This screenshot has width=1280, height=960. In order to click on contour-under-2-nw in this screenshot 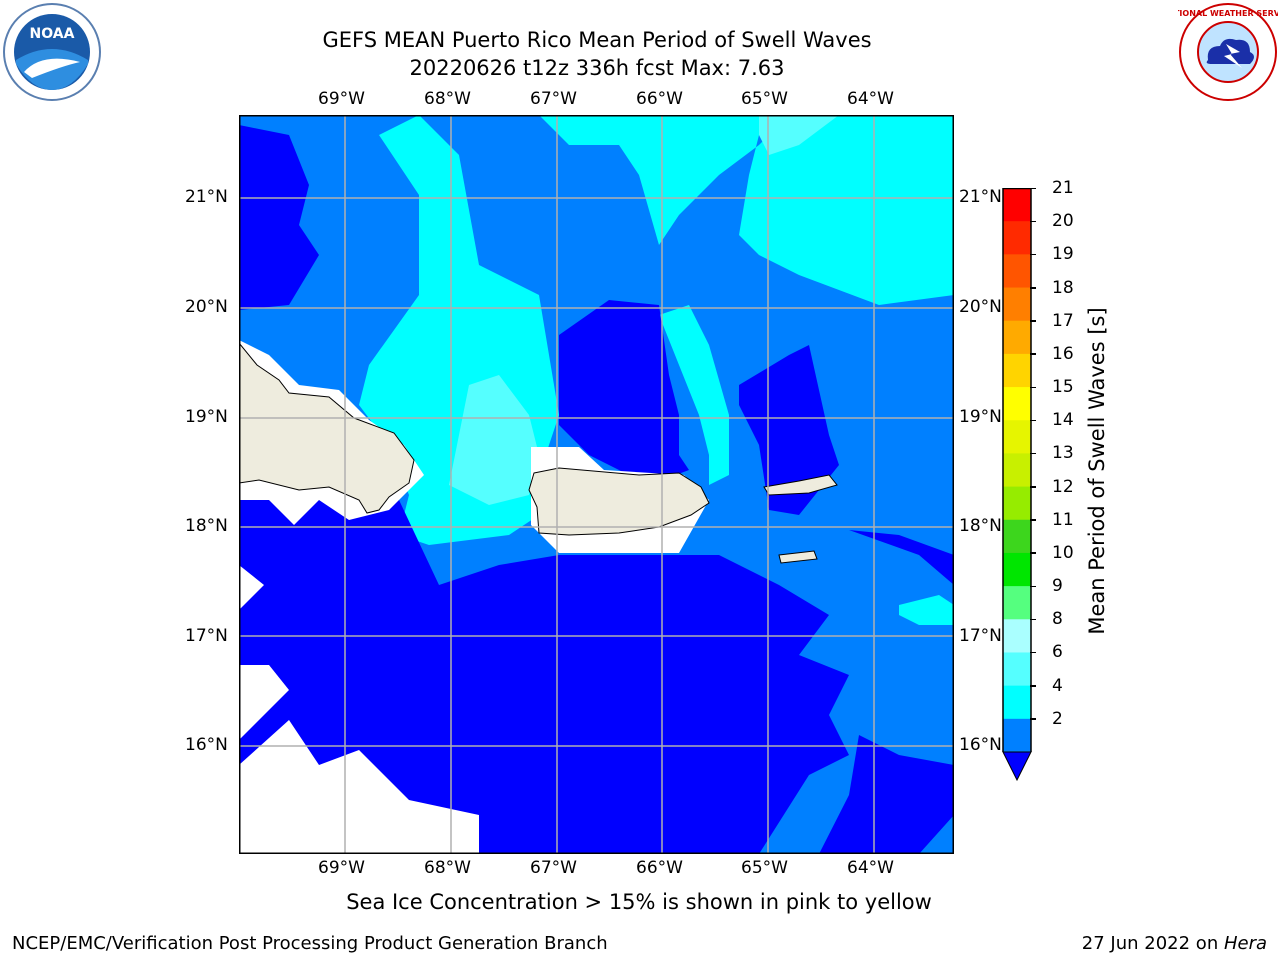, I will do `click(279, 217)`.